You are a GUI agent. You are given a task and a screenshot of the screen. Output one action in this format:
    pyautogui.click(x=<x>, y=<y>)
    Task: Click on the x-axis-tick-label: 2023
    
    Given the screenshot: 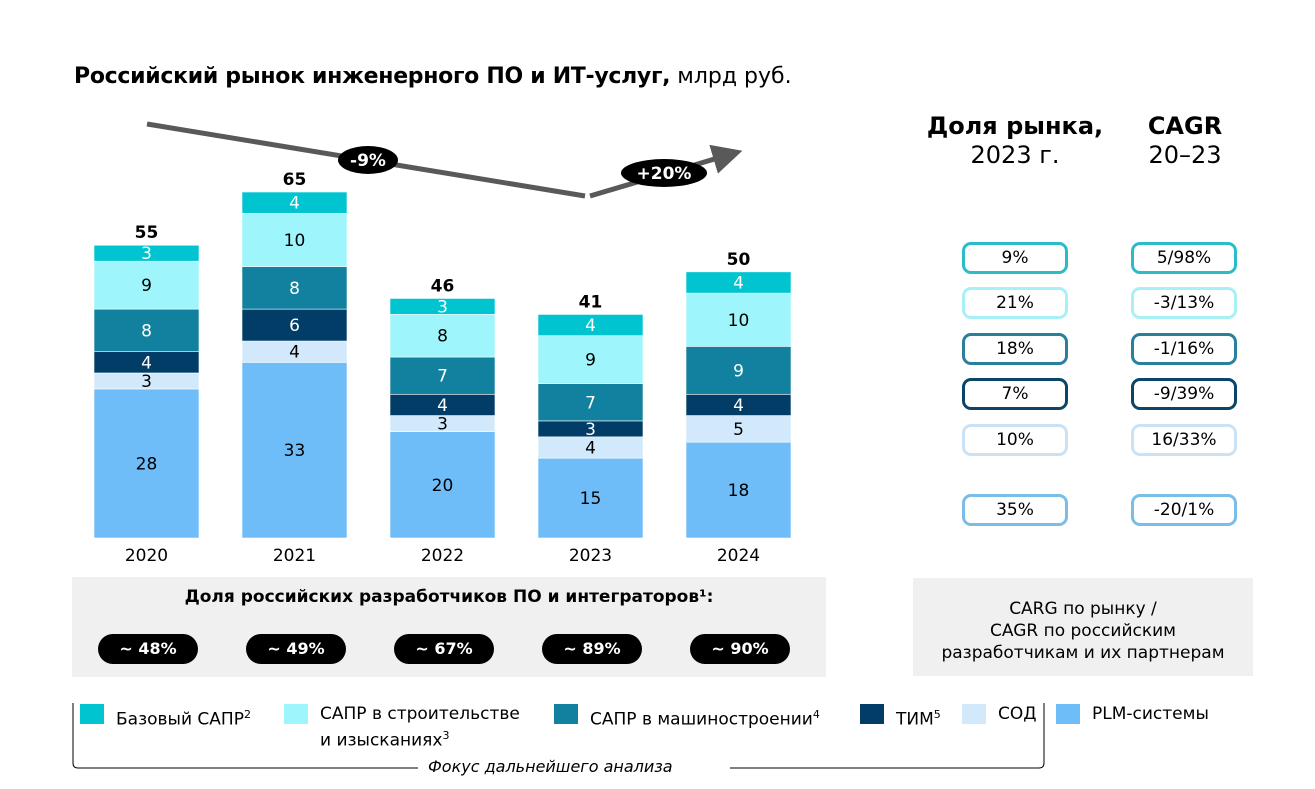 What is the action you would take?
    pyautogui.click(x=590, y=556)
    